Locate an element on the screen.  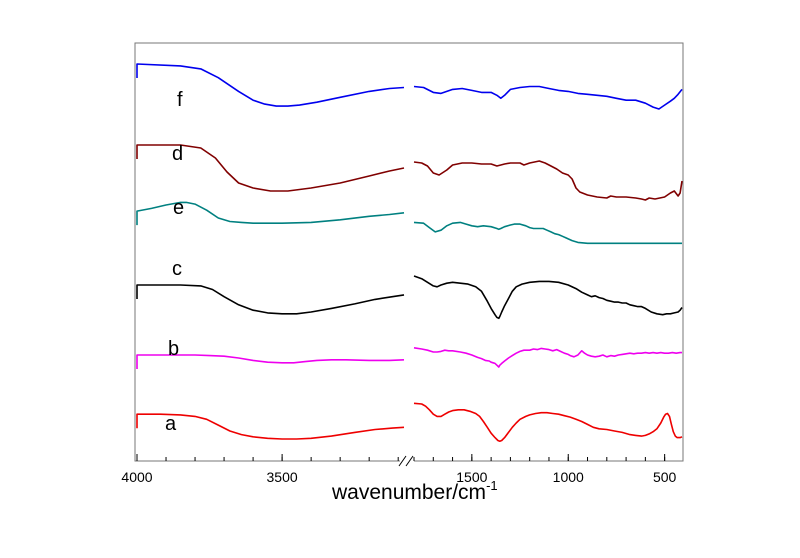
curve-label-a: a is located at coordinates (171, 424).